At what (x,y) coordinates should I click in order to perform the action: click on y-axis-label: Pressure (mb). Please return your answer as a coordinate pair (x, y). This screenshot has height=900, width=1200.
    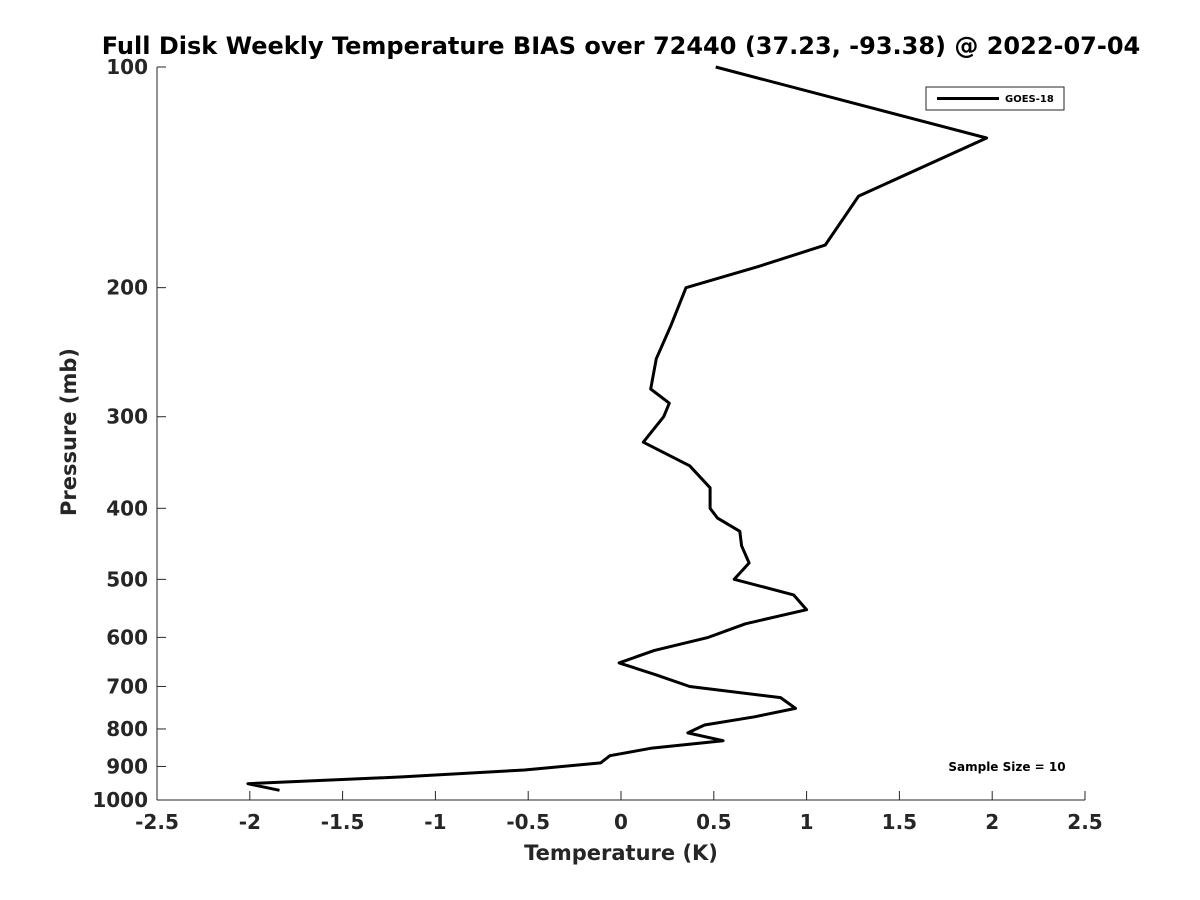
    Looking at the image, I should click on (69, 432).